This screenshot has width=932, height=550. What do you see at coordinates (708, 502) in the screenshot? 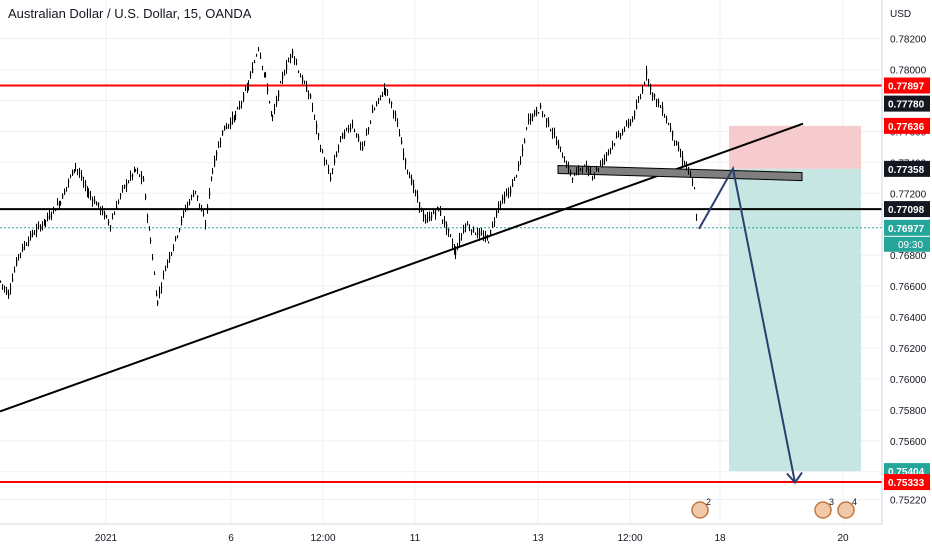
I see `event-count: 2` at bounding box center [708, 502].